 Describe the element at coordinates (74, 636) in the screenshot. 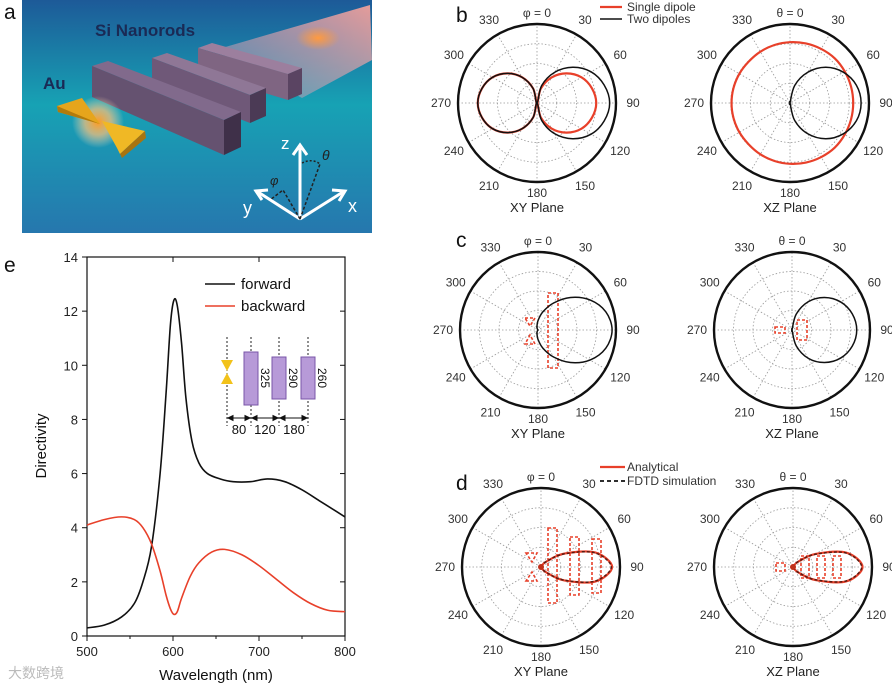

I see `y-tick-label: 0` at that location.